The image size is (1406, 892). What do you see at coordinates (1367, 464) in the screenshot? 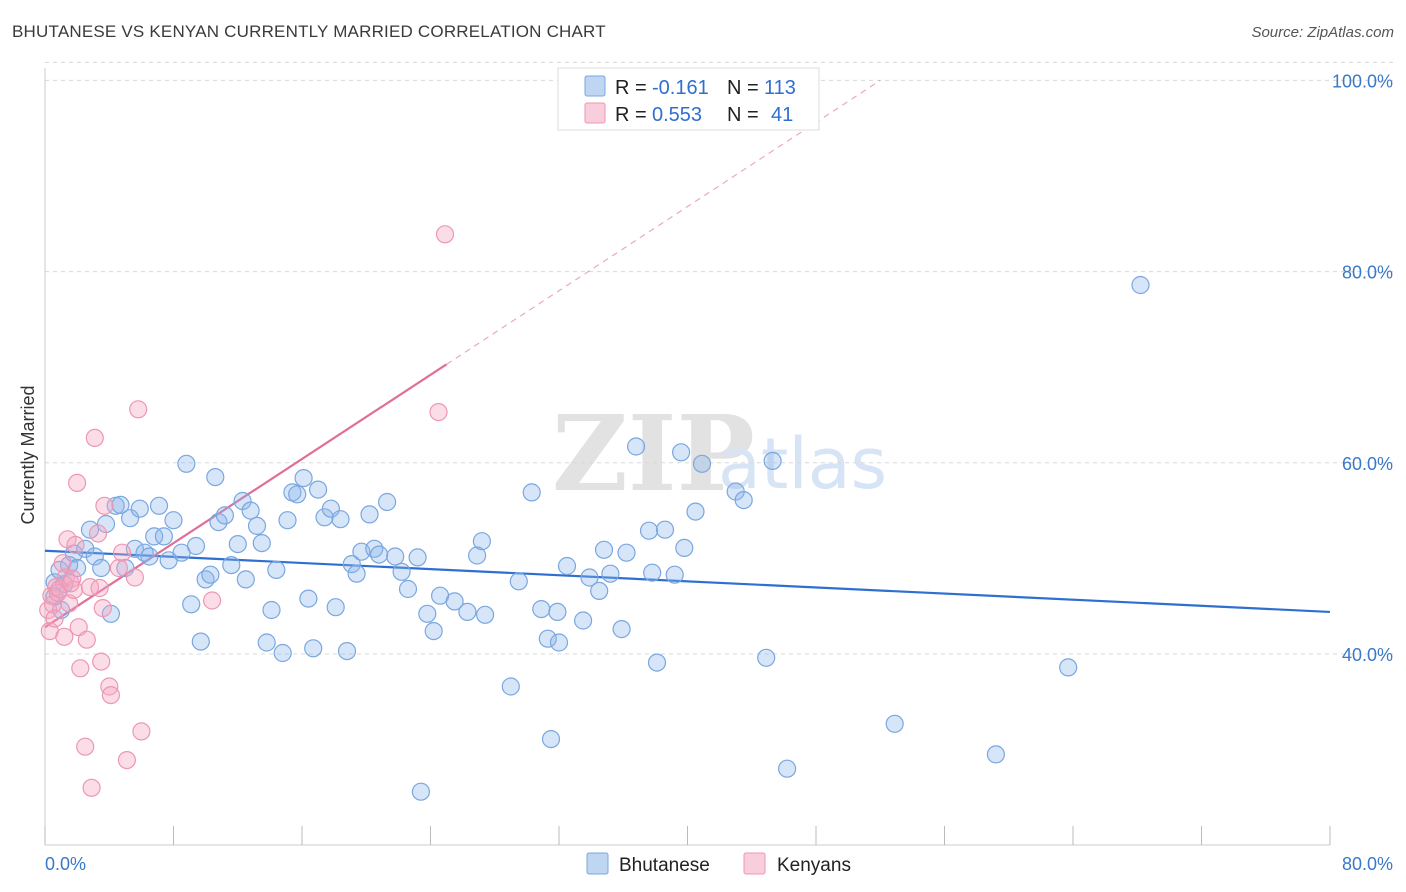
I see `y-tick-label-1: 60.0%` at bounding box center [1367, 464].